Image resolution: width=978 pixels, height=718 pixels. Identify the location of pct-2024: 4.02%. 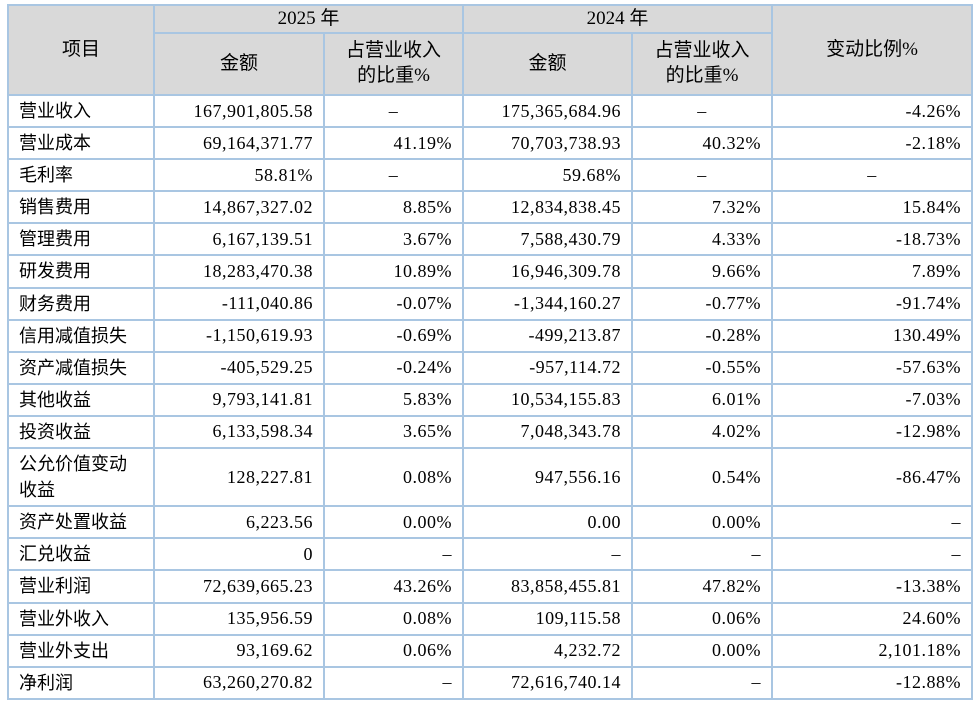
(702, 432).